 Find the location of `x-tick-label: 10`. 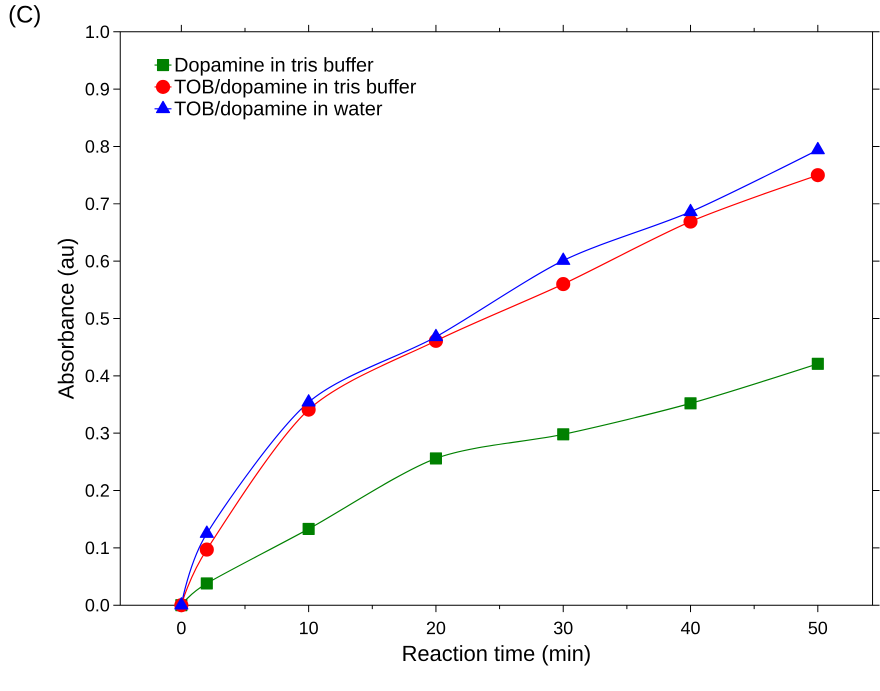

x-tick-label: 10 is located at coordinates (309, 628).